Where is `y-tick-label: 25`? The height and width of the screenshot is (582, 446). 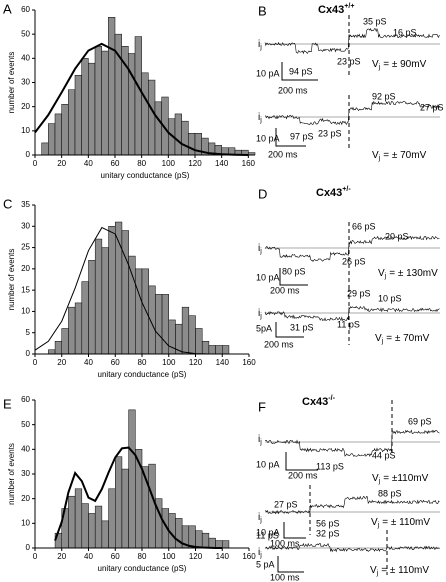 y-tick-label: 25 is located at coordinates (25, 247).